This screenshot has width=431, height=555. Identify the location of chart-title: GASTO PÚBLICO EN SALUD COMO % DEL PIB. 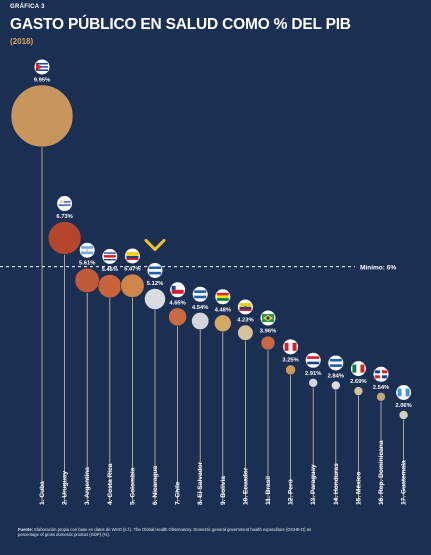
(180, 24).